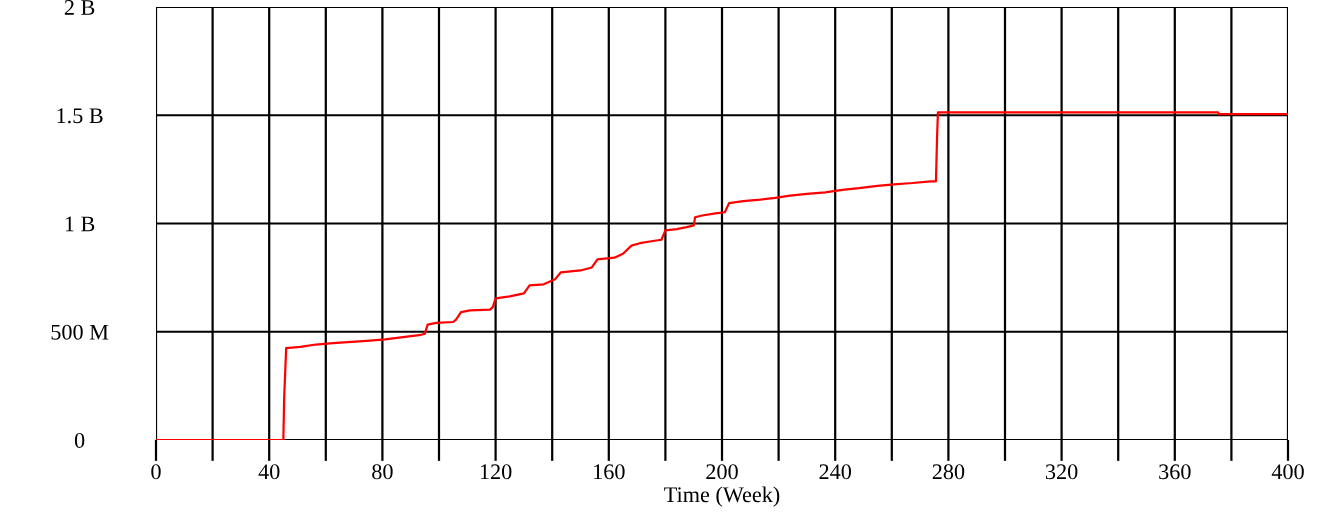  I want to click on x-tick-label: 160, so click(609, 472).